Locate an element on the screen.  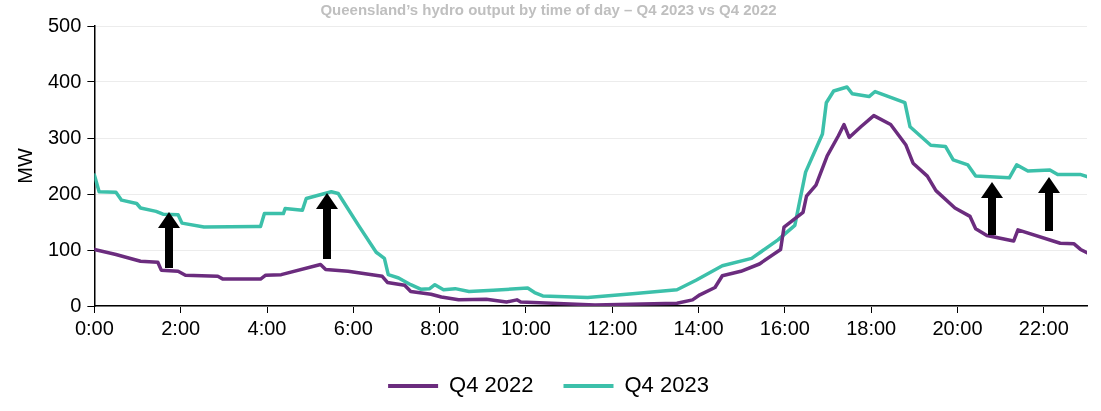
y-tick-label: 400 is located at coordinates (64, 80).